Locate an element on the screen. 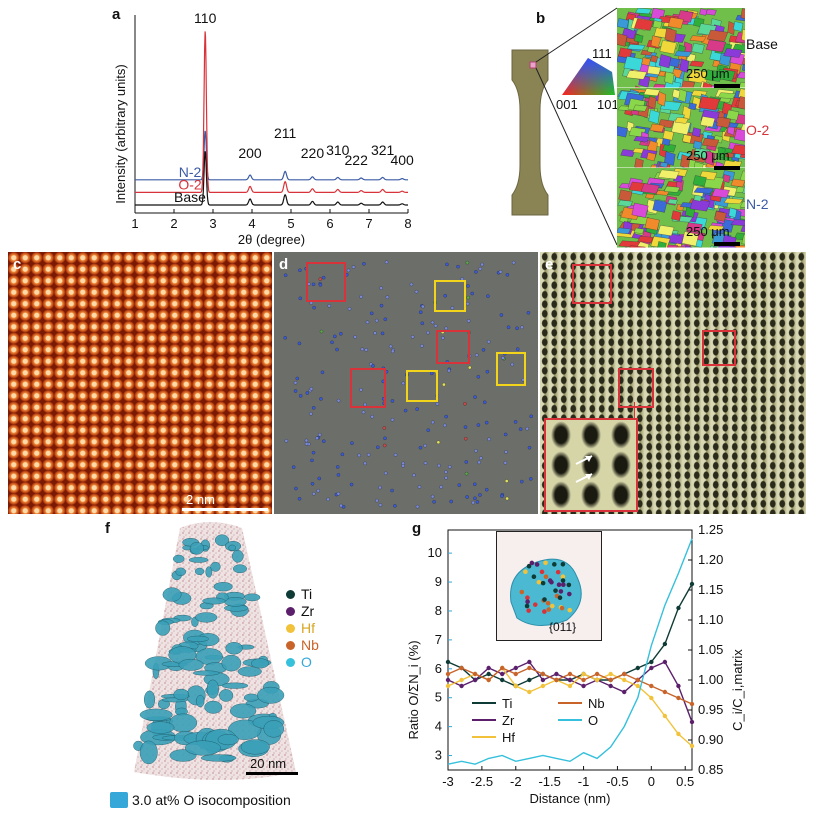 This screenshot has height=815, width=816. series-label: N-2 is located at coordinates (190, 172).